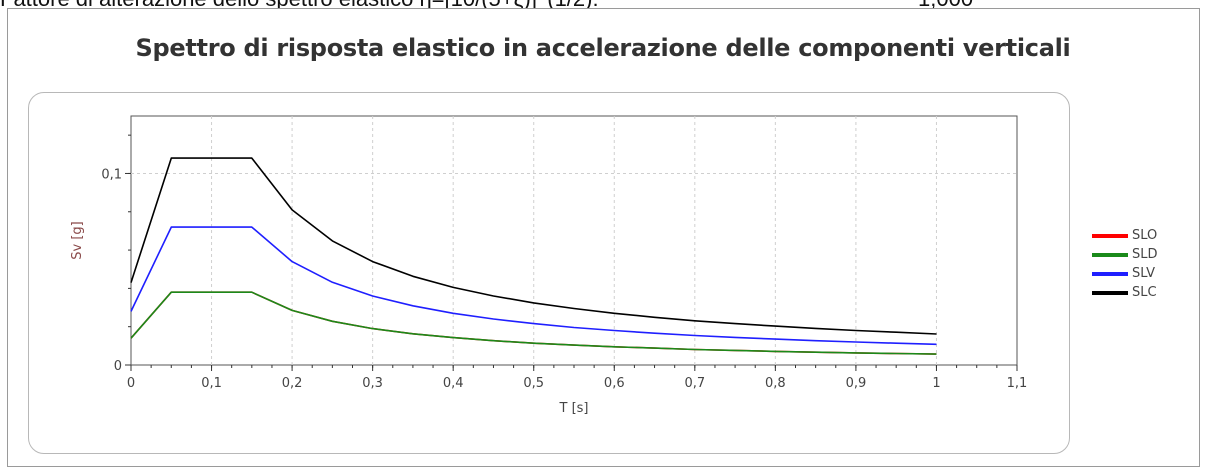 The width and height of the screenshot is (1206, 469). Describe the element at coordinates (574, 408) in the screenshot. I see `x-axis-label: T [s]` at that location.